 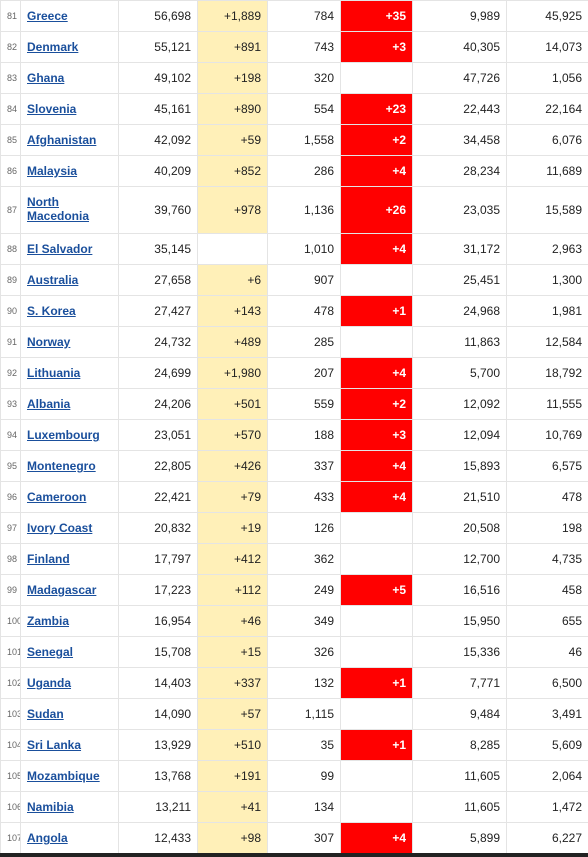 I want to click on country-link: Lithuania, so click(x=69, y=373).